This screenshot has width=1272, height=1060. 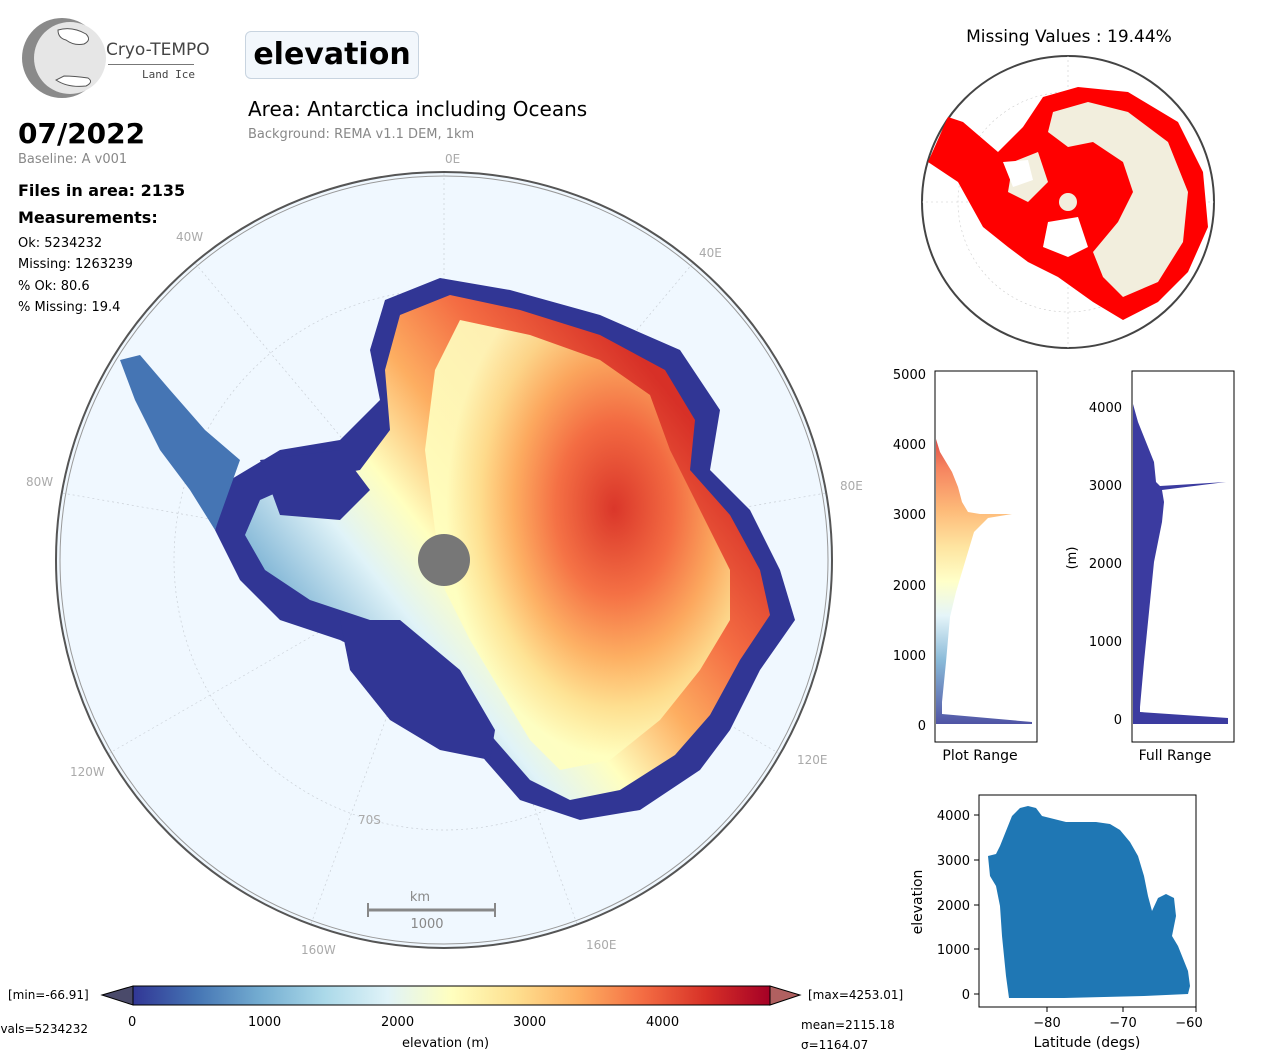 What do you see at coordinates (663, 1022) in the screenshot?
I see `colorbar-tick-4000: 4000` at bounding box center [663, 1022].